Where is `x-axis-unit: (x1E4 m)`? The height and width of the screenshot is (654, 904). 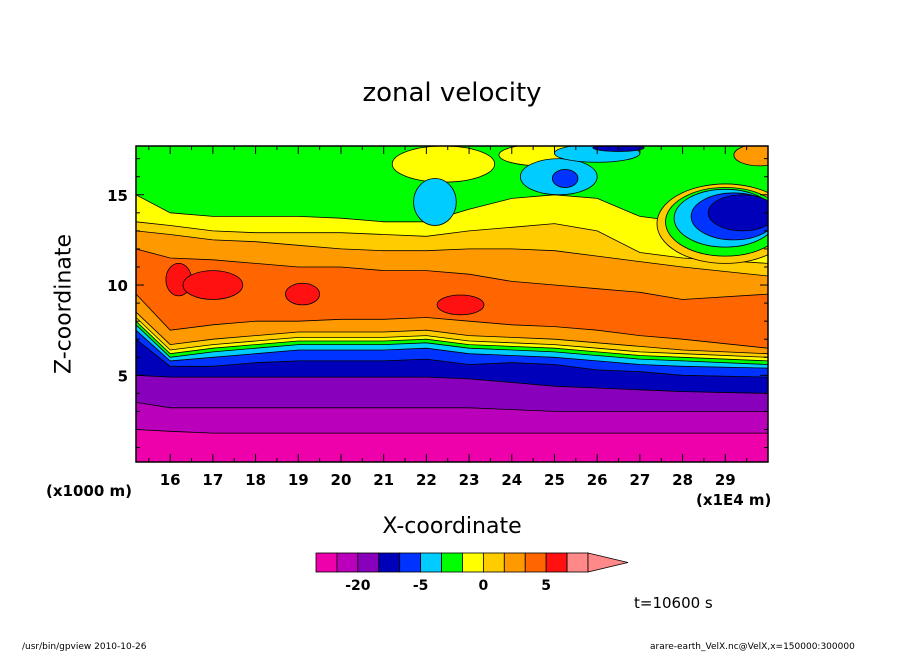 x-axis-unit: (x1E4 m) is located at coordinates (734, 500).